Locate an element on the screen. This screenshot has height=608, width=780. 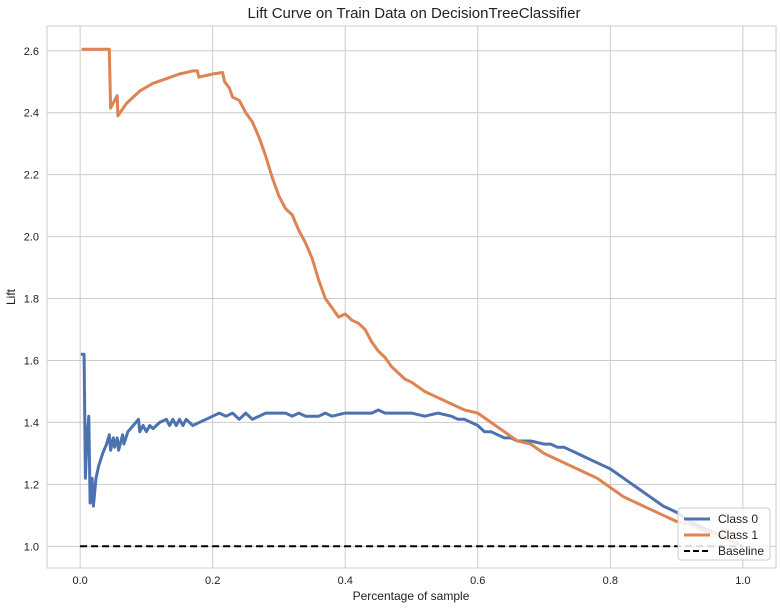
x-tick-label: 0.6 is located at coordinates (477, 581).